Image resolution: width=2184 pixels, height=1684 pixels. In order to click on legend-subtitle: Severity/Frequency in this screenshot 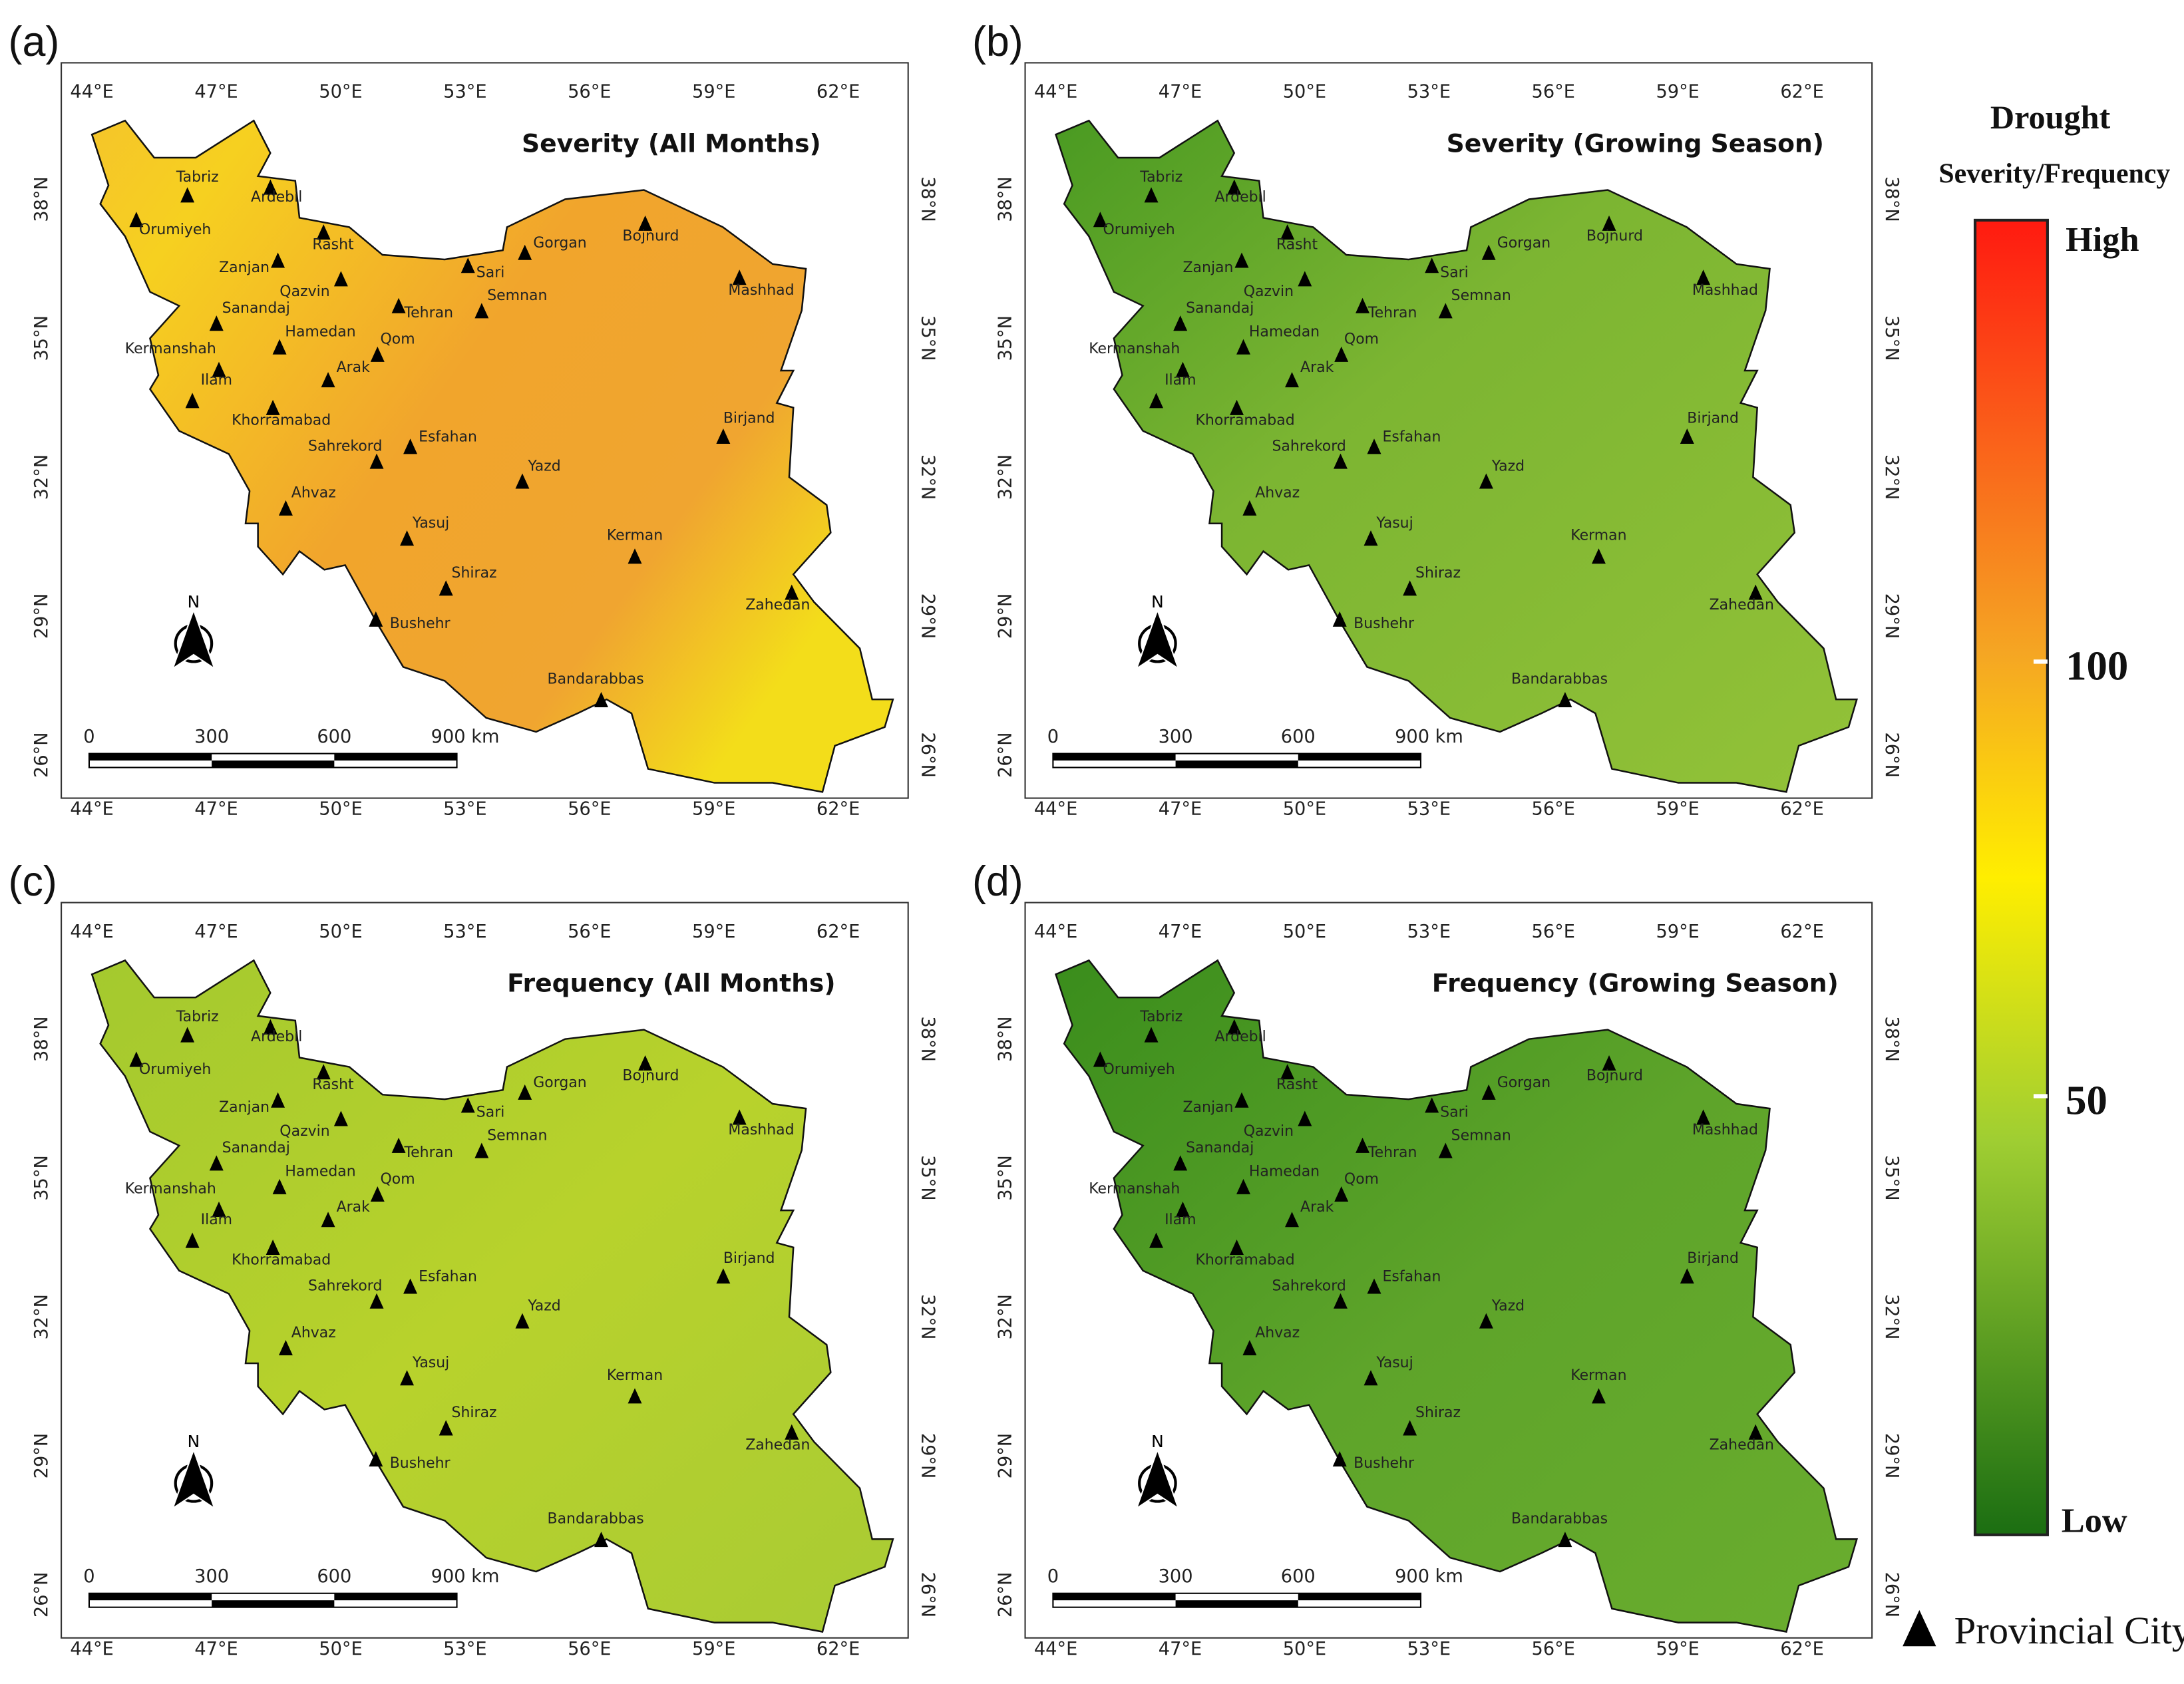, I will do `click(2054, 174)`.